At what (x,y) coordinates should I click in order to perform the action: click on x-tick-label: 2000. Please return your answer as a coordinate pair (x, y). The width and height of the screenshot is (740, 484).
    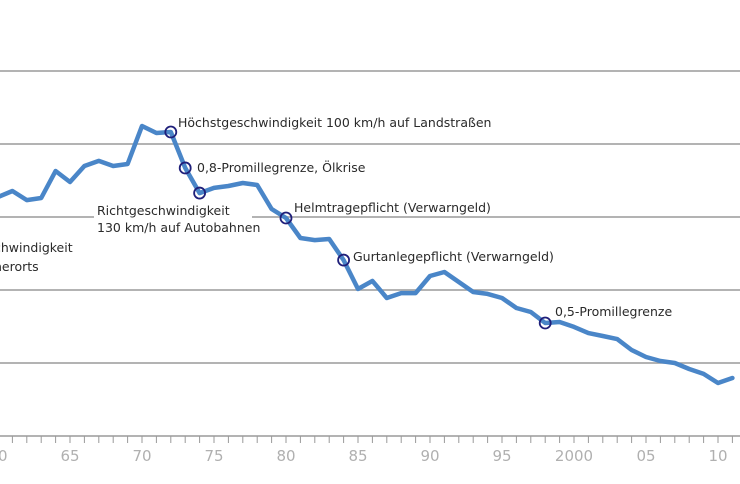
    Looking at the image, I should click on (574, 456).